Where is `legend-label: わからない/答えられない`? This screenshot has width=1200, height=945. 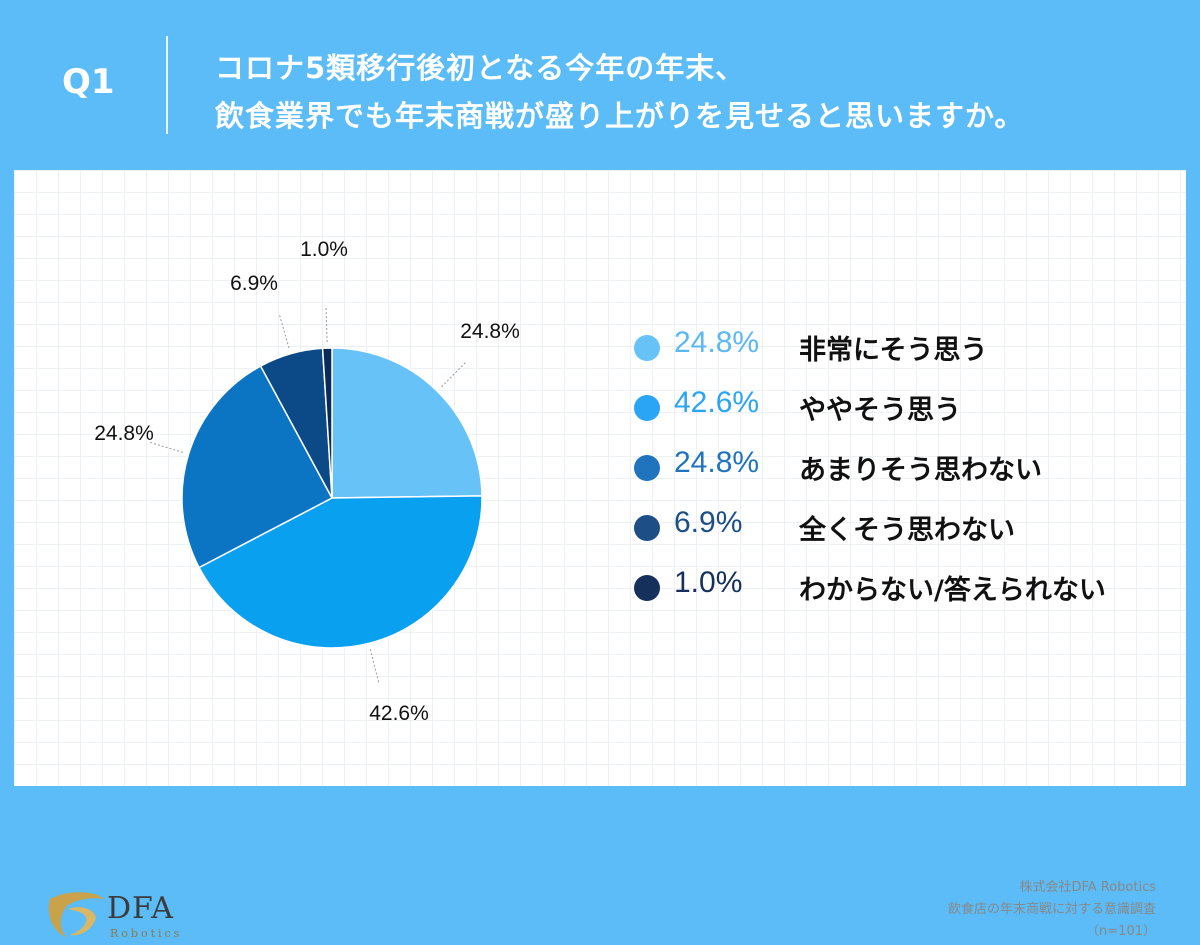
legend-label: わからない/答えられない is located at coordinates (952, 590).